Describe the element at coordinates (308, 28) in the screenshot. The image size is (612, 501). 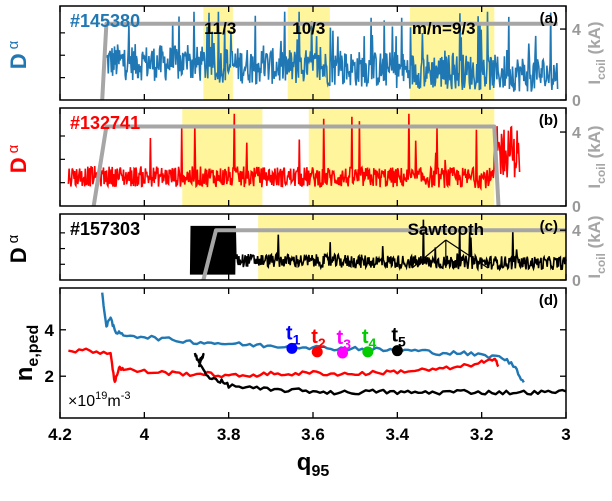
I see `mode-number-label-2: 10/3` at that location.